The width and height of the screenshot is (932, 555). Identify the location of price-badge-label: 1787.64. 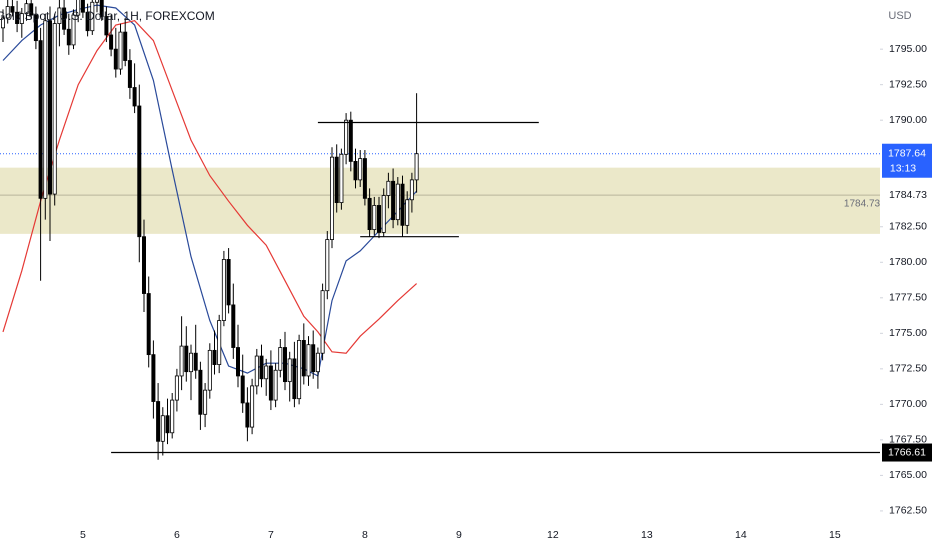
(907, 154).